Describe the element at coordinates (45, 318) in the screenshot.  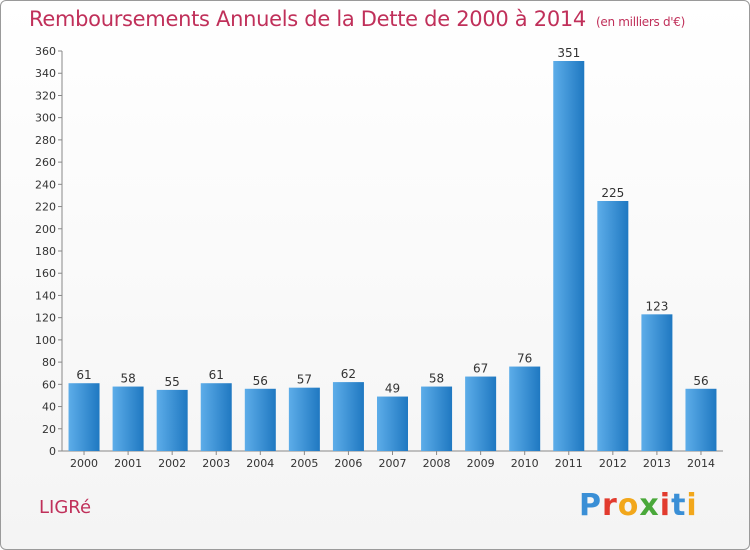
I see `y-tick-label: 120` at that location.